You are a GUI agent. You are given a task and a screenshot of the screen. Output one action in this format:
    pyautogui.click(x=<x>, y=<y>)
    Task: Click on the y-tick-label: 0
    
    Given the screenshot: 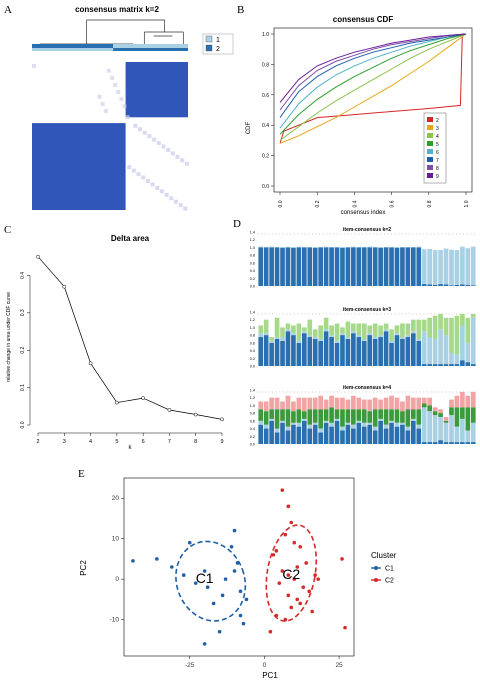 What is the action you would take?
    pyautogui.click(x=117, y=579)
    